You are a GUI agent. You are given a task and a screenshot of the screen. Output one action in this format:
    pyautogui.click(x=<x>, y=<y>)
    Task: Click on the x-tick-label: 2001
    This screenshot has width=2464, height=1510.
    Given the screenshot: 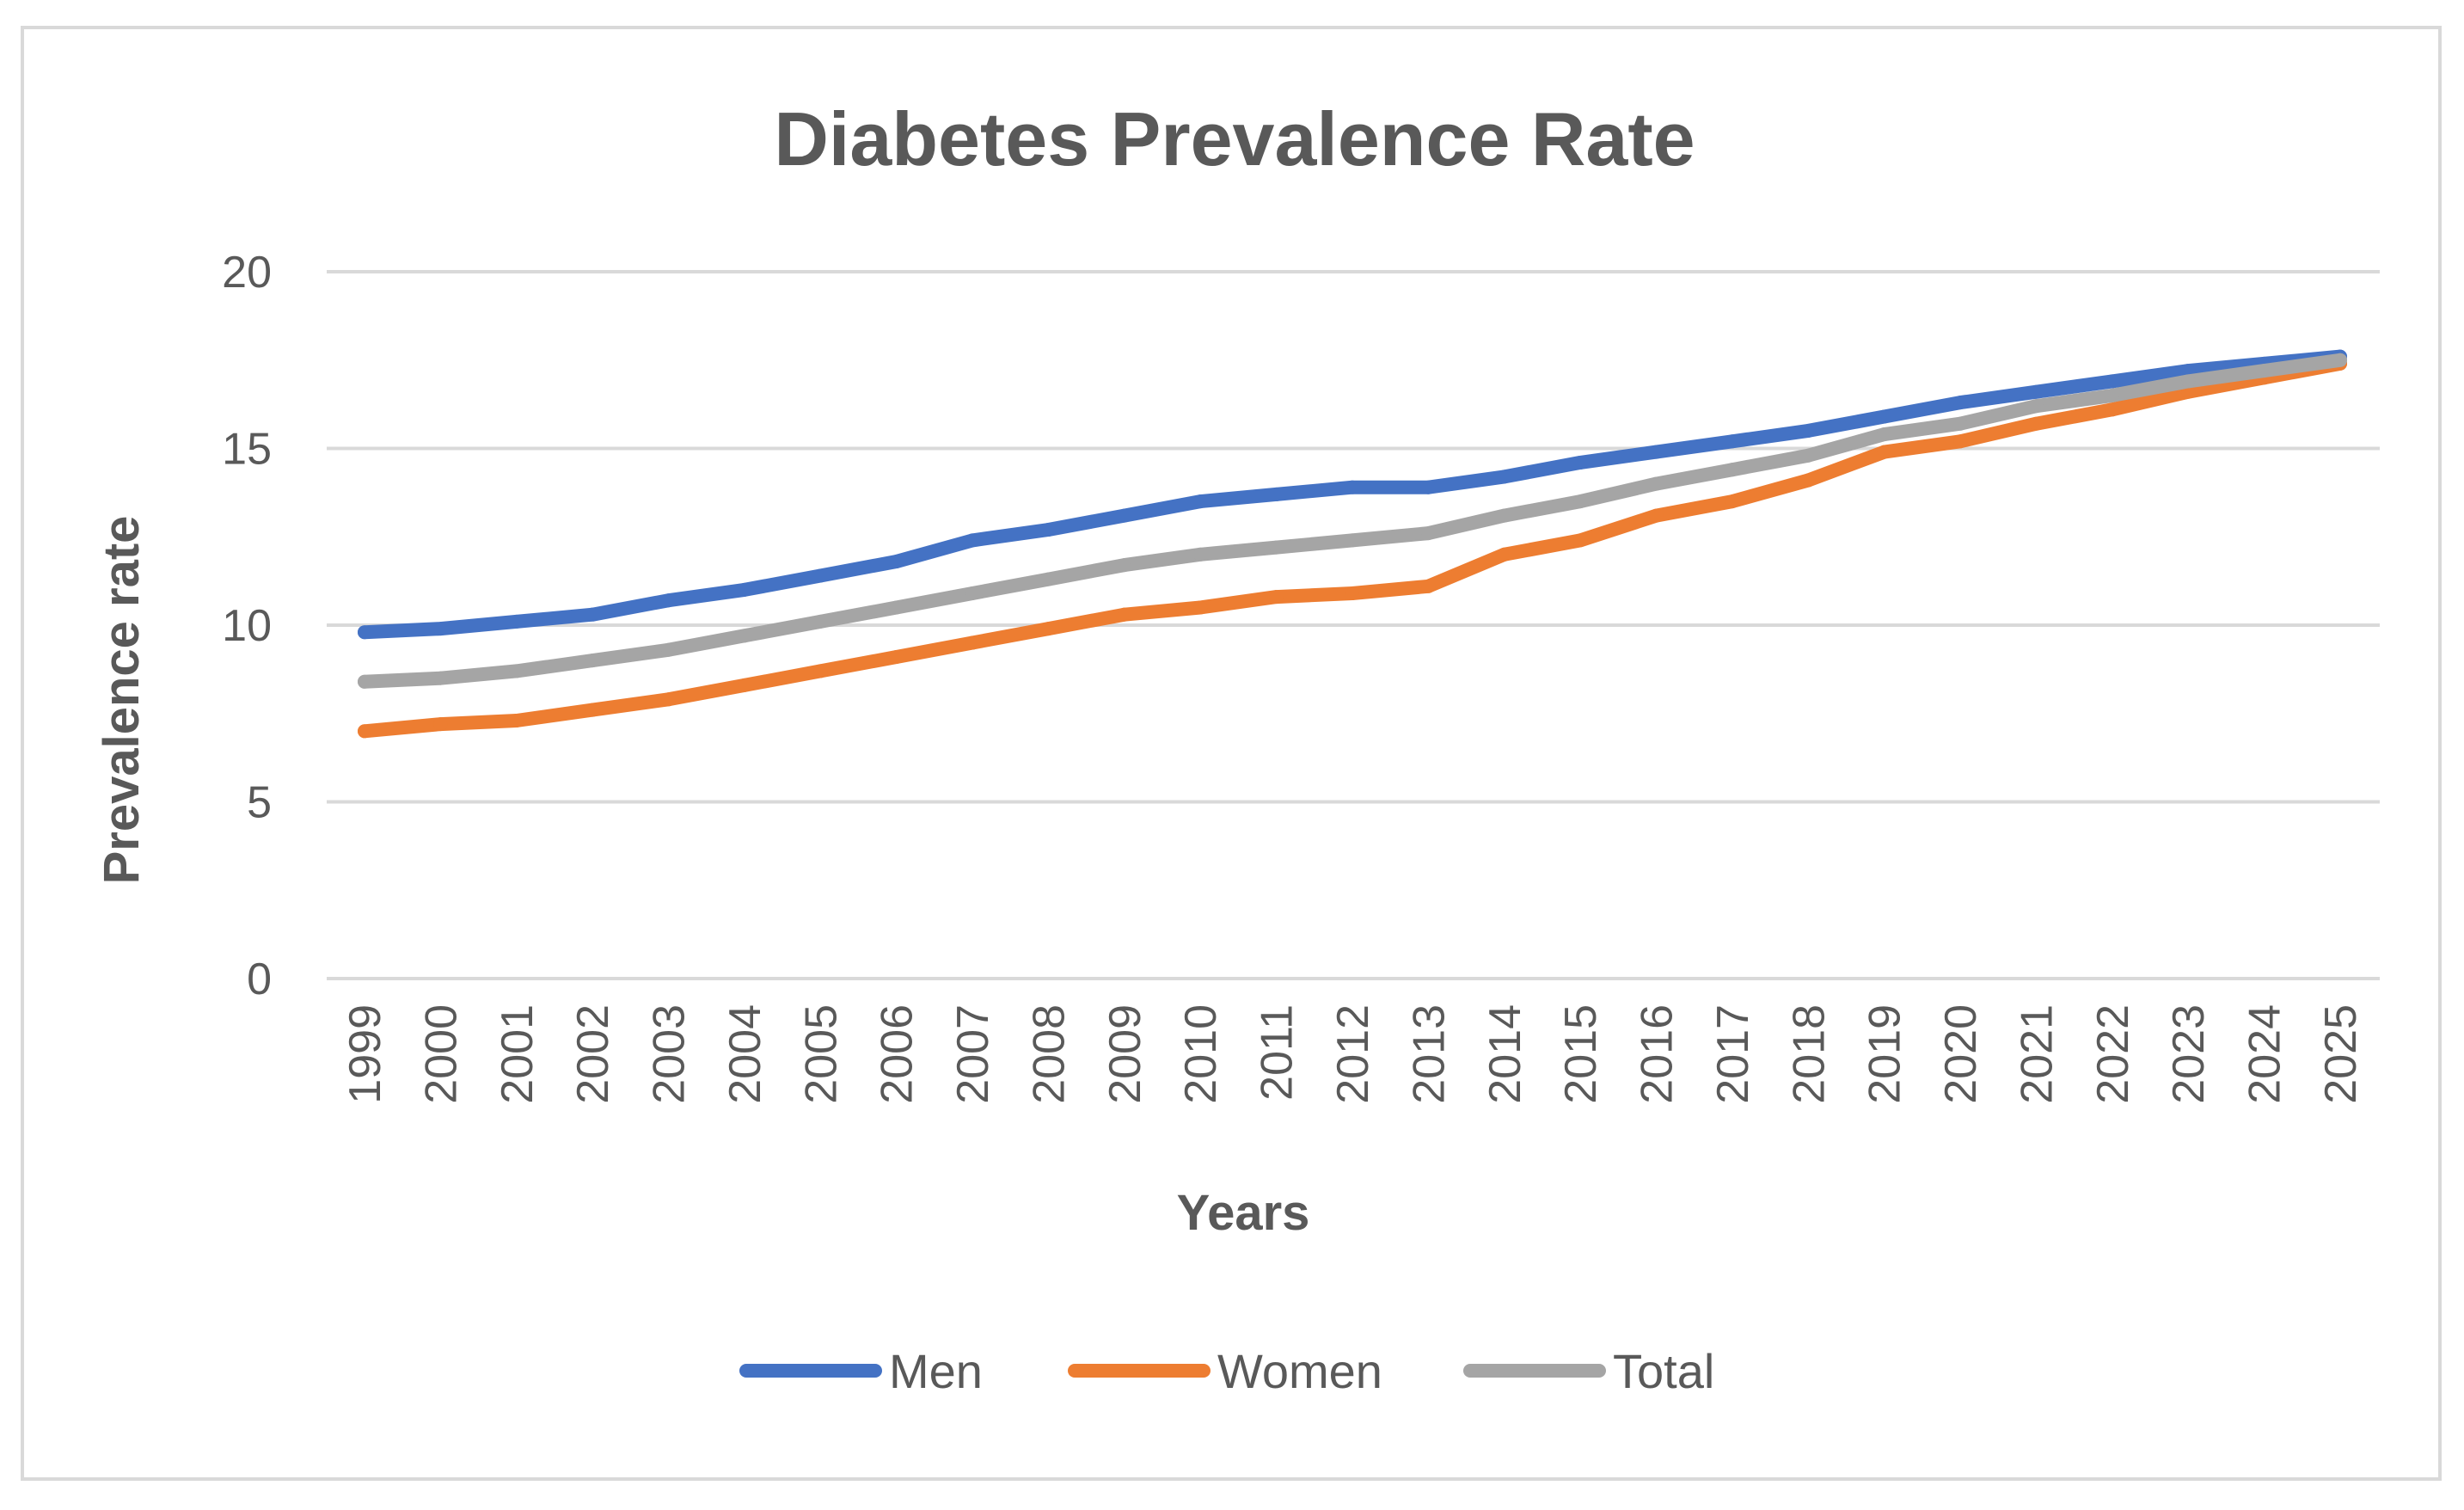 What is the action you would take?
    pyautogui.click(x=517, y=1054)
    